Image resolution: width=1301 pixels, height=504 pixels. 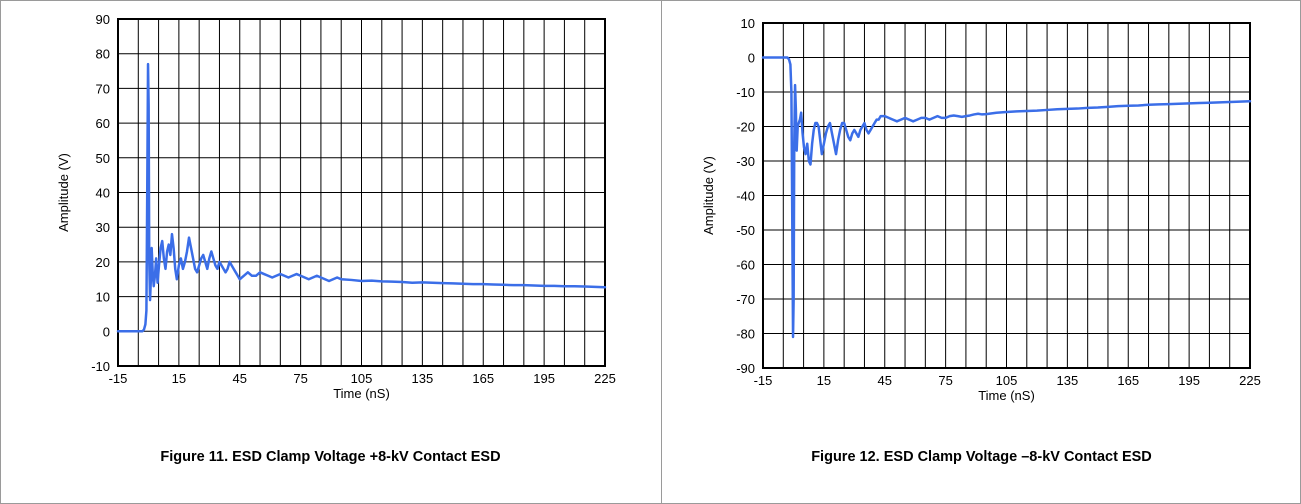 I want to click on y-tick-label: 50, so click(x=103, y=158).